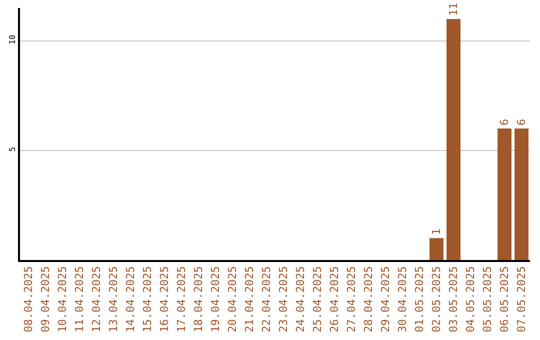 This screenshot has width=540, height=340. What do you see at coordinates (267, 299) in the screenshot?
I see `x-tick-label: 22.04.2025` at bounding box center [267, 299].